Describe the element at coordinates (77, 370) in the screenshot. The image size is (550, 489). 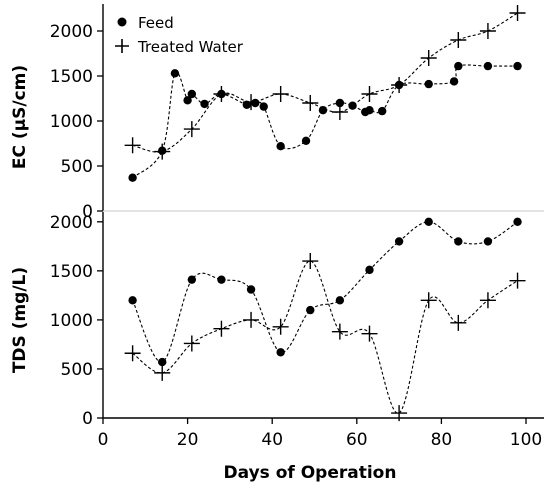
I see `bottom-y-tick-label: 500` at that location.